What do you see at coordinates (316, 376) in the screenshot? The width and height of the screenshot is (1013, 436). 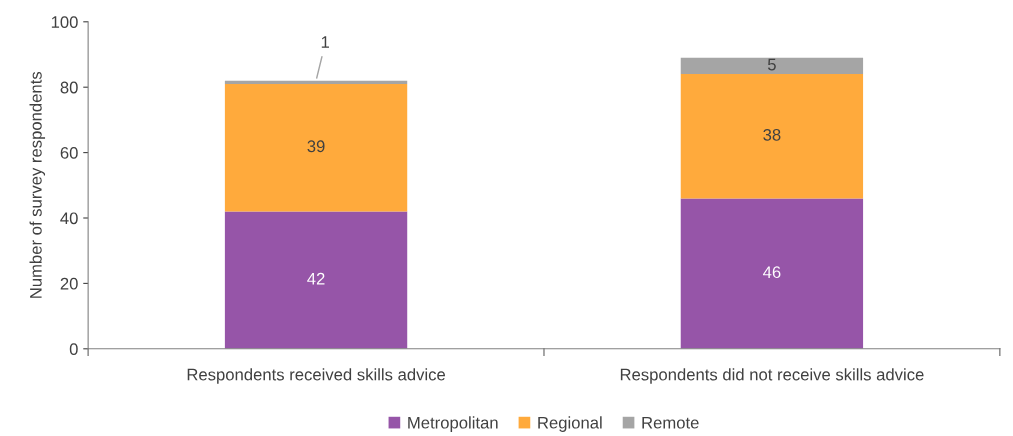 I see `x-tick-label: Respondents received skills advice` at bounding box center [316, 376].